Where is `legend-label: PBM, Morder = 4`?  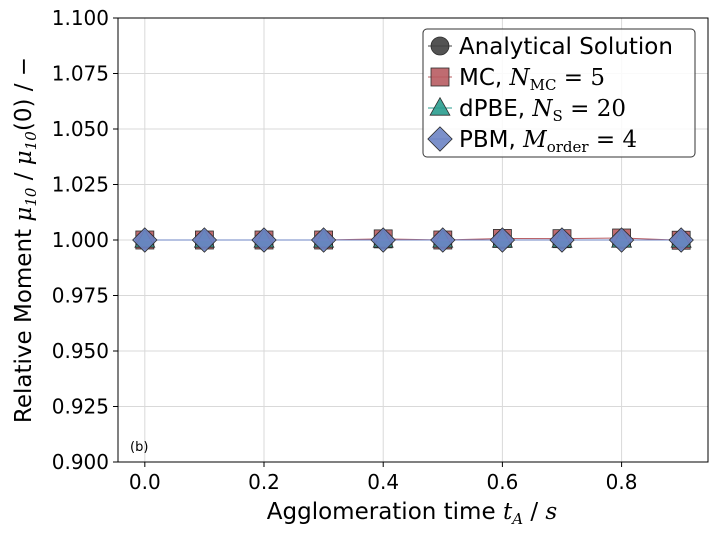
legend-label: PBM, Morder = 4 is located at coordinates (548, 141).